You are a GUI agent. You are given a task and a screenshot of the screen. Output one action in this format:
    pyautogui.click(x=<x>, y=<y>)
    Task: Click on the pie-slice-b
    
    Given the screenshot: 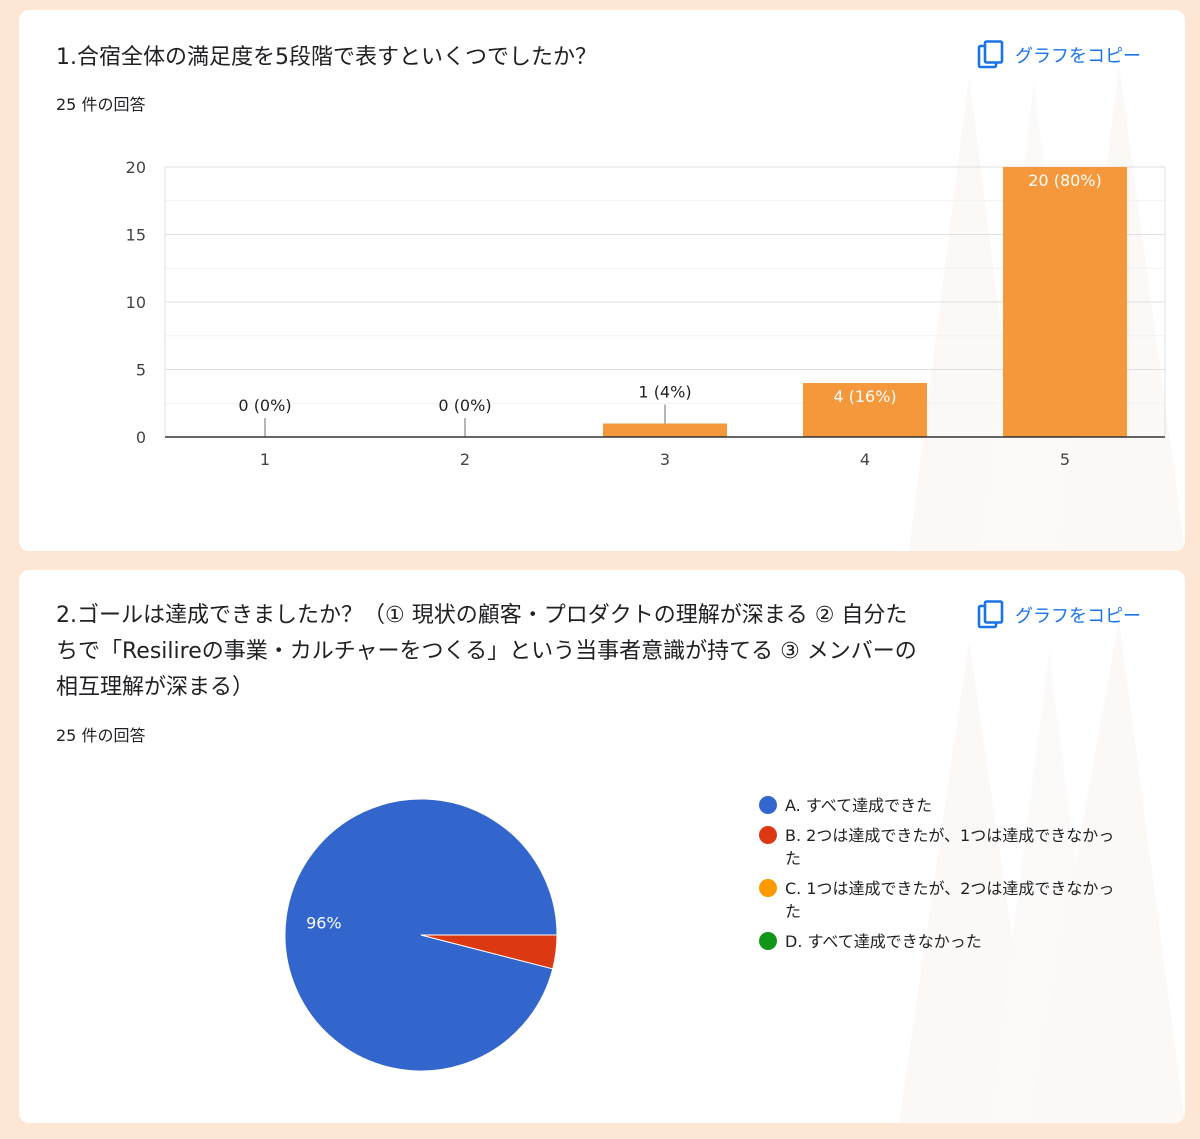 What is the action you would take?
    pyautogui.click(x=489, y=952)
    